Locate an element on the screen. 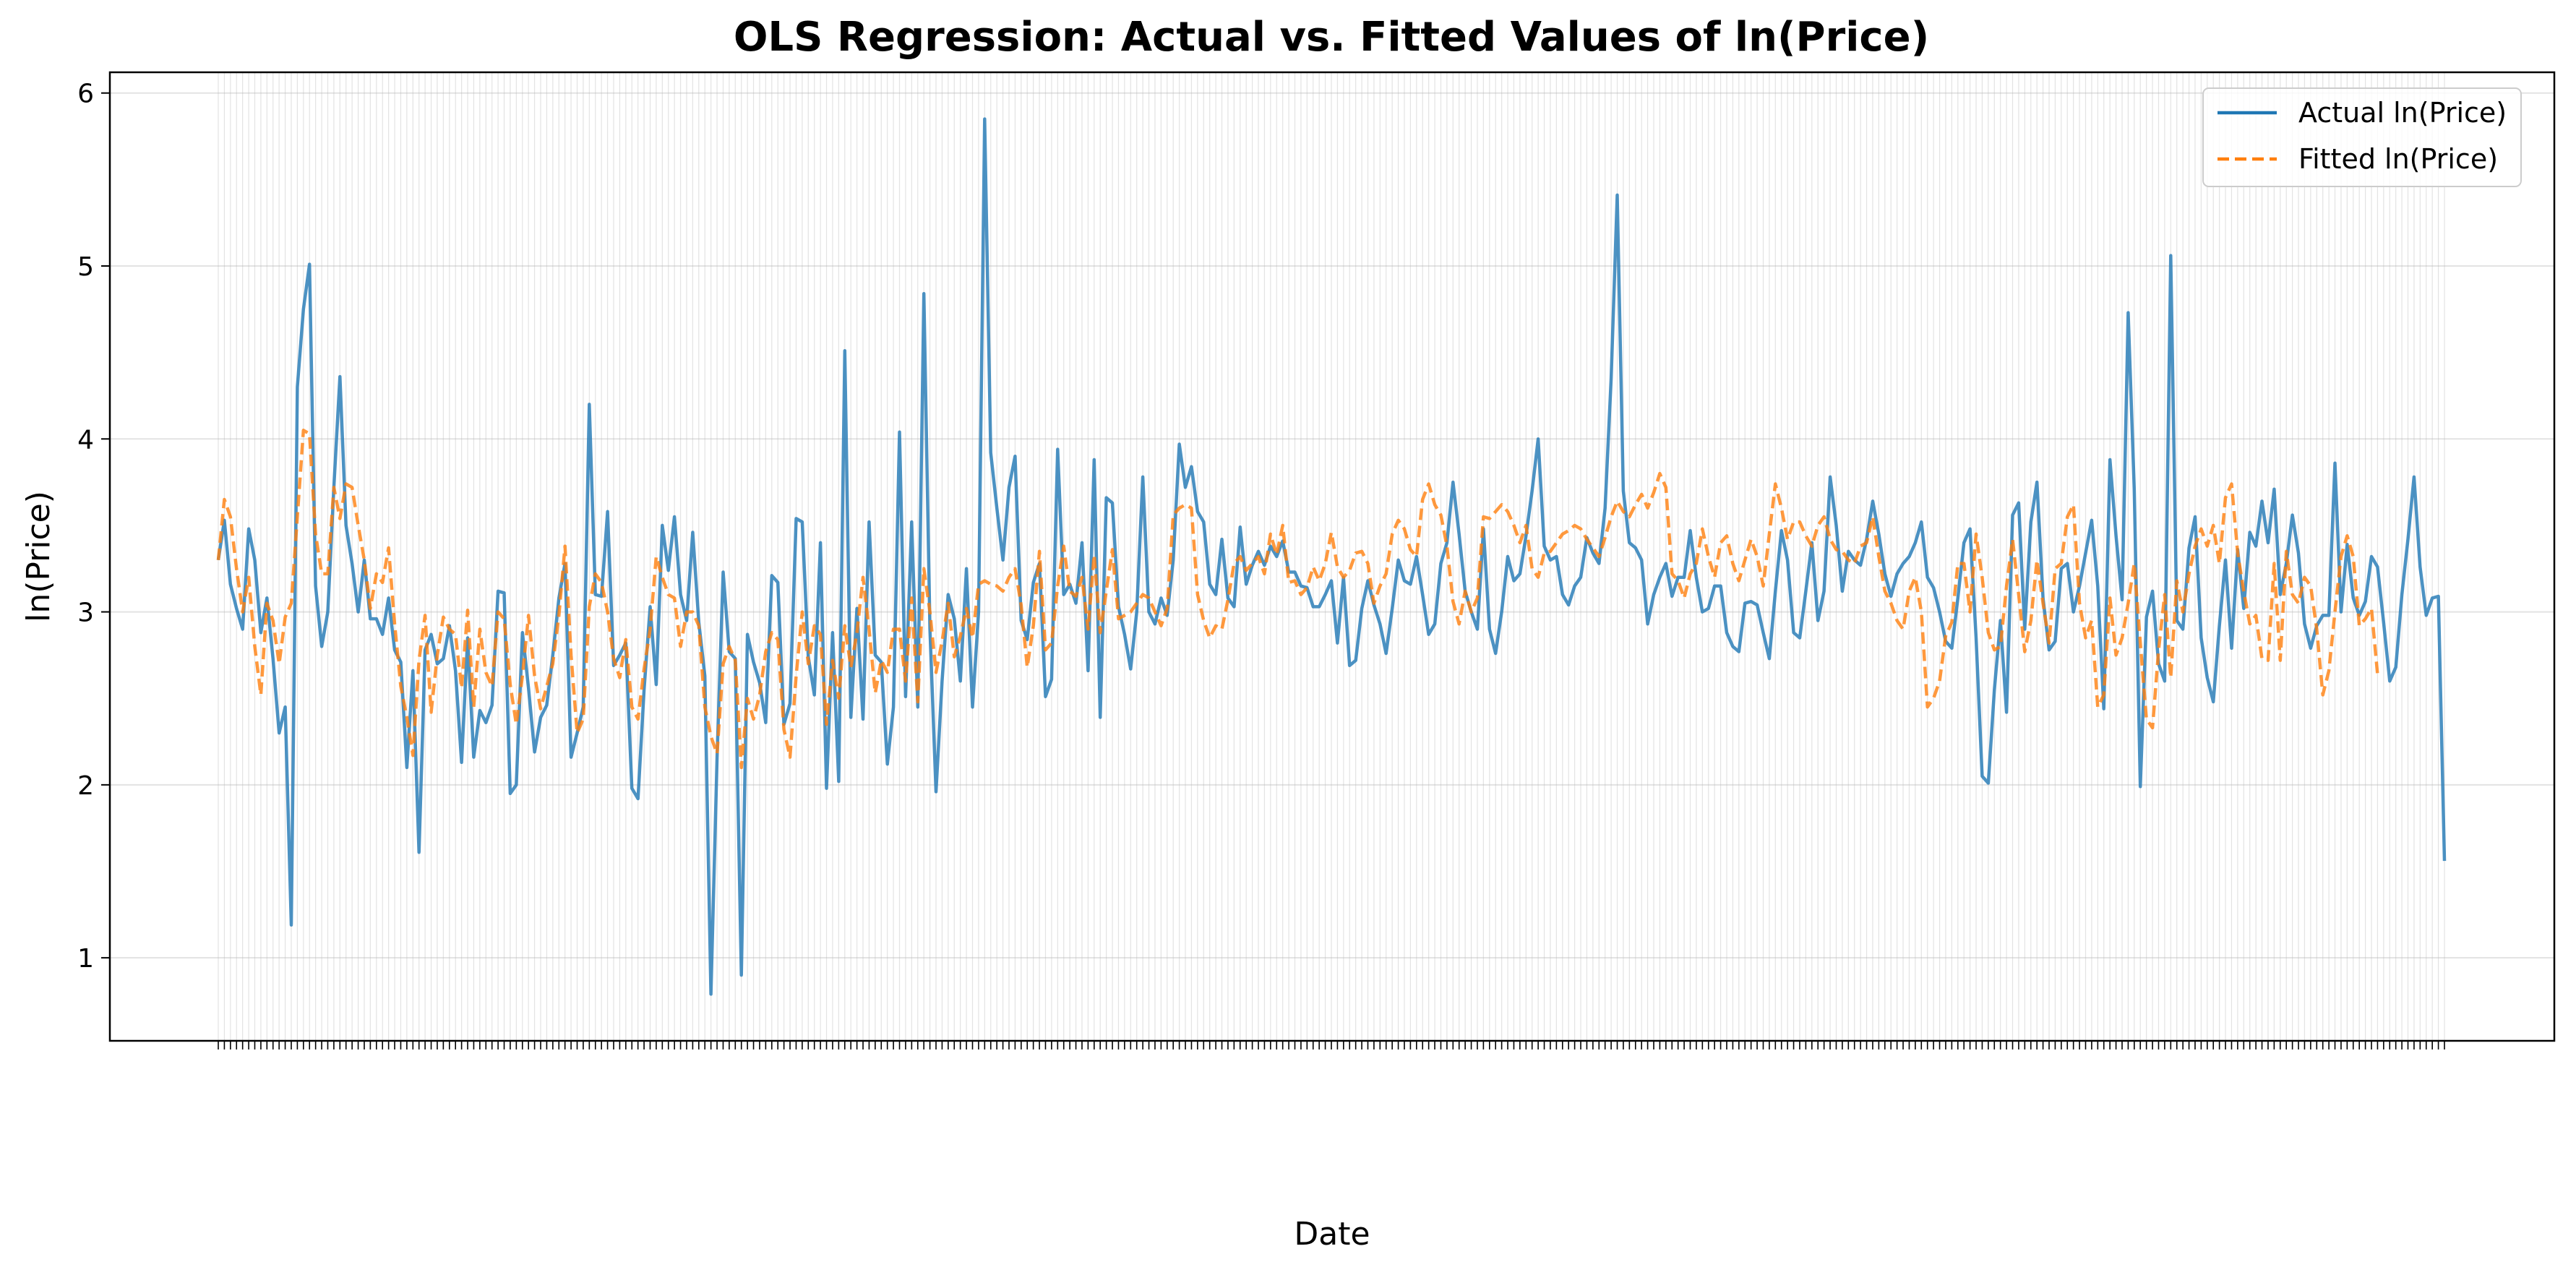 The height and width of the screenshot is (1275, 2576). legend: Actual ln(Price) Fitted ln(Price) is located at coordinates (2362, 137).